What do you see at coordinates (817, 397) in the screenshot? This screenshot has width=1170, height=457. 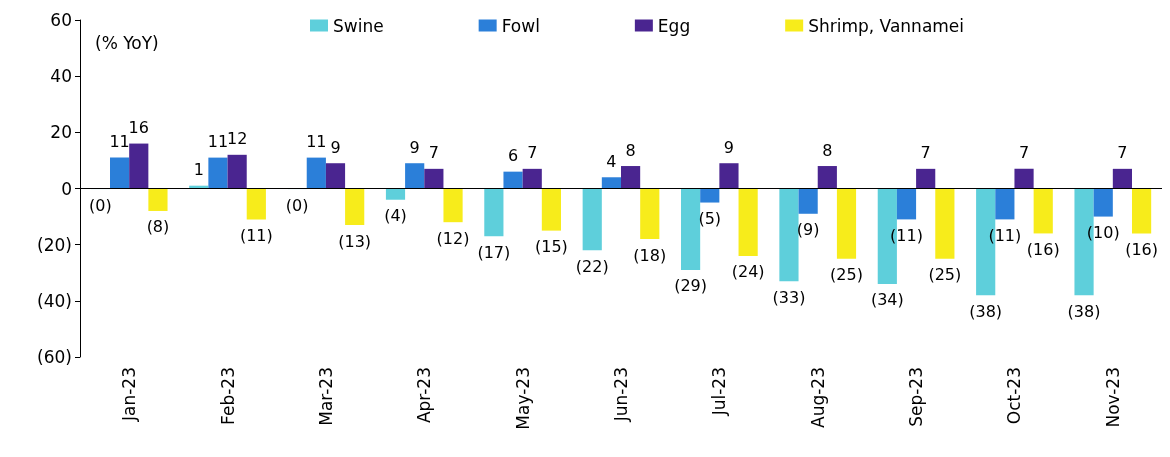 I see `x-tick-label: Aug-23` at bounding box center [817, 397].